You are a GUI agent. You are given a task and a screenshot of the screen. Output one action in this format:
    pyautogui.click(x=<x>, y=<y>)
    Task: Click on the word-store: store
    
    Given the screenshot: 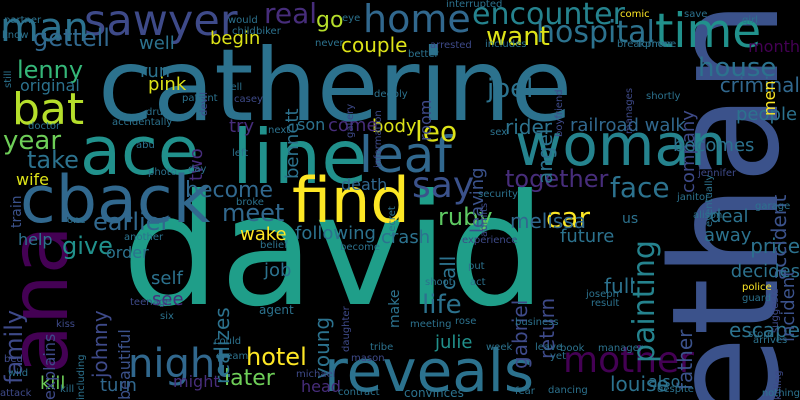 What is the action you would take?
    pyautogui.click(x=761, y=334)
    